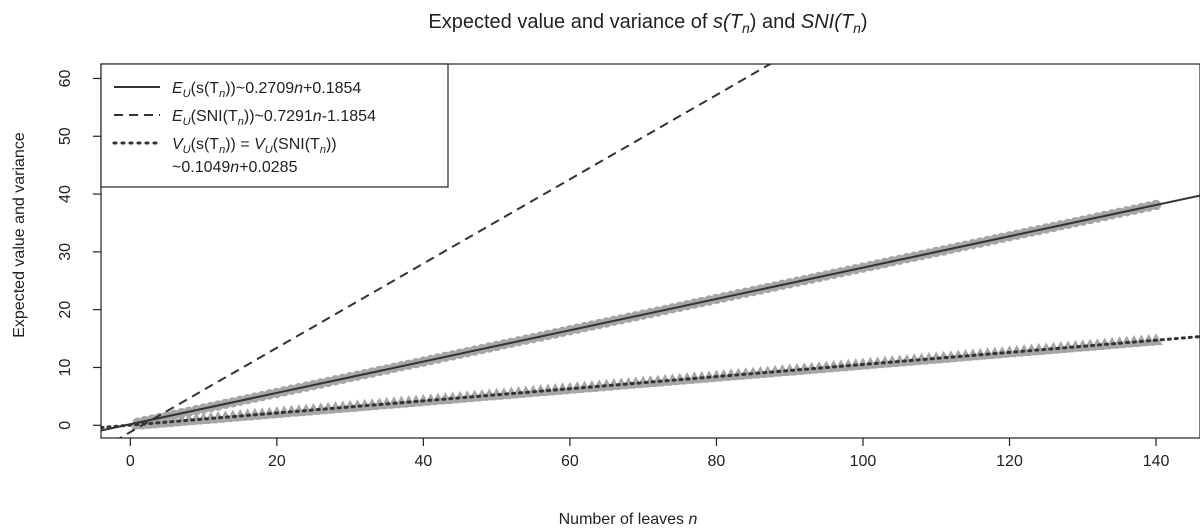 This screenshot has height=531, width=1200. Describe the element at coordinates (717, 461) in the screenshot. I see `x-tick-label: 80` at that location.